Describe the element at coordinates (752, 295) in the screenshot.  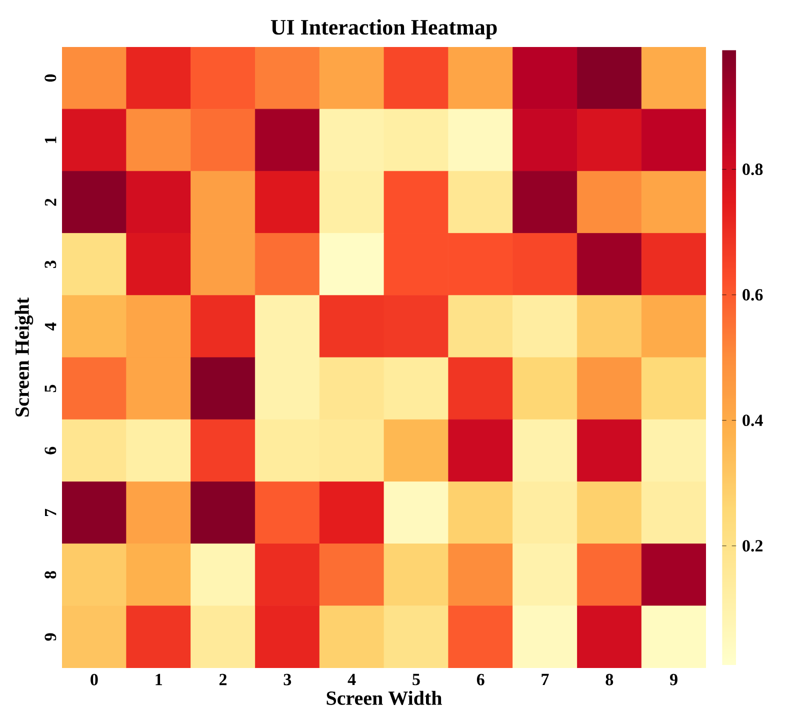
I see `color-bar-label: 0.6` at that location.